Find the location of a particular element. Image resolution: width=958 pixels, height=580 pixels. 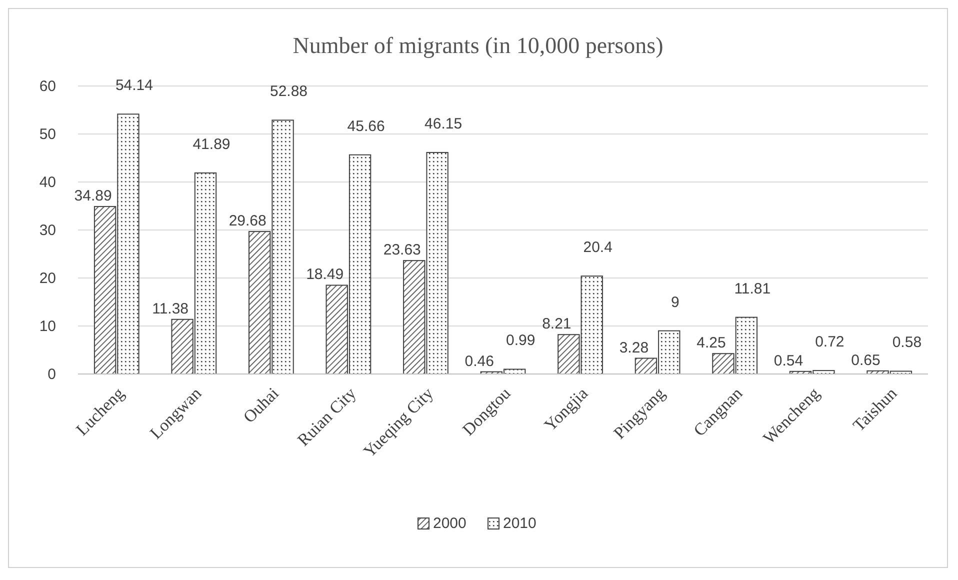

data-label: 11.38 is located at coordinates (170, 309).